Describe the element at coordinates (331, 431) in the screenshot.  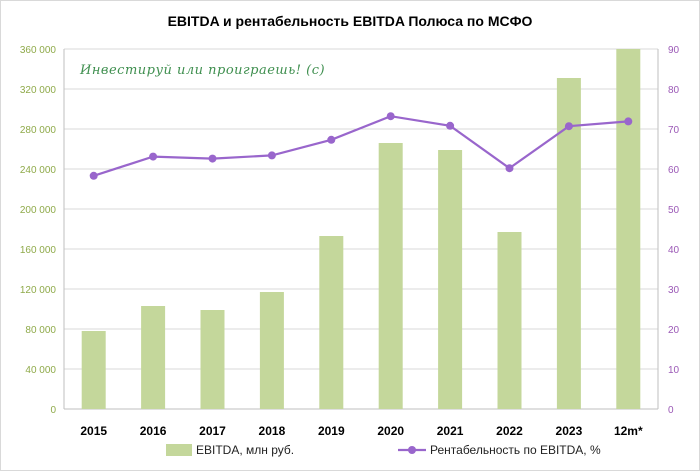
I see `x-tick-label: 2019` at that location.